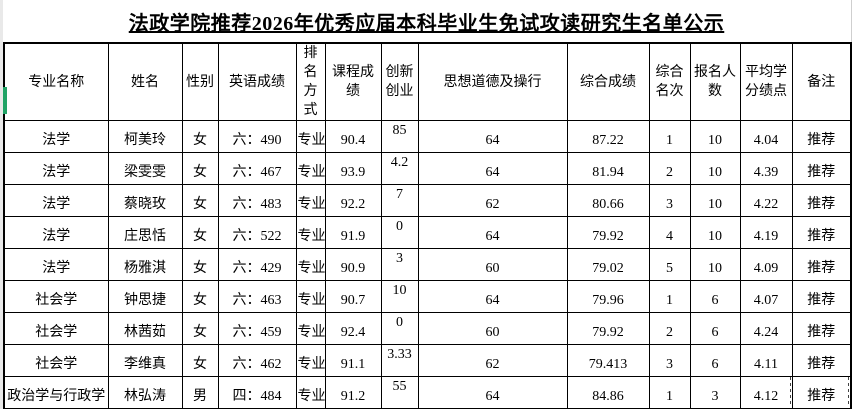 This screenshot has height=409, width=856. Describe the element at coordinates (353, 264) in the screenshot. I see `cell: 90.9` at that location.